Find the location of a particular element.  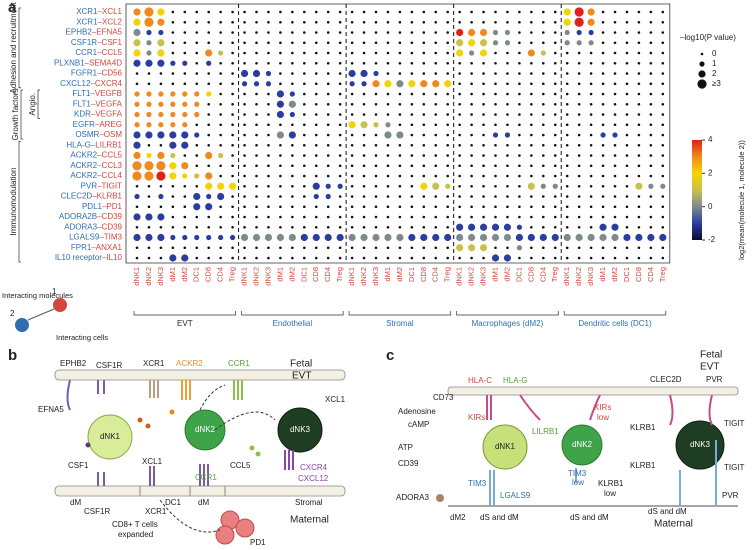

label: KIRs is located at coordinates (476, 417).